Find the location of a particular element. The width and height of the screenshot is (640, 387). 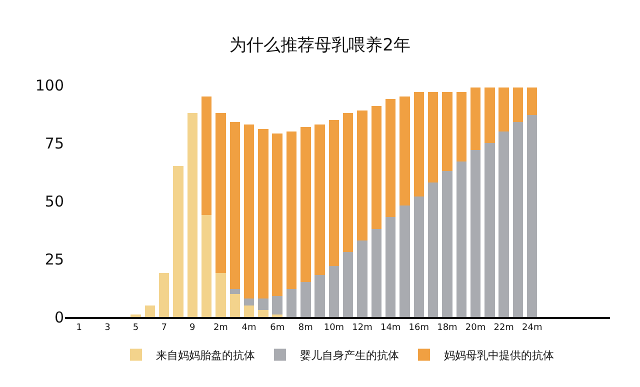

legend-label: 妈妈母乳中提供的抗体 is located at coordinates (499, 355).